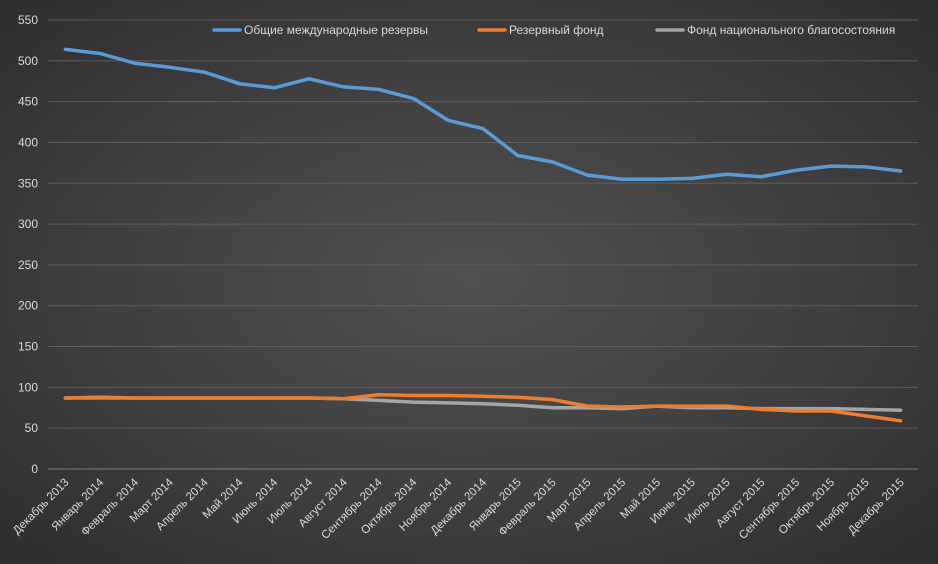 The width and height of the screenshot is (938, 564). What do you see at coordinates (28, 224) in the screenshot?
I see `y-tick-label: 300` at bounding box center [28, 224].